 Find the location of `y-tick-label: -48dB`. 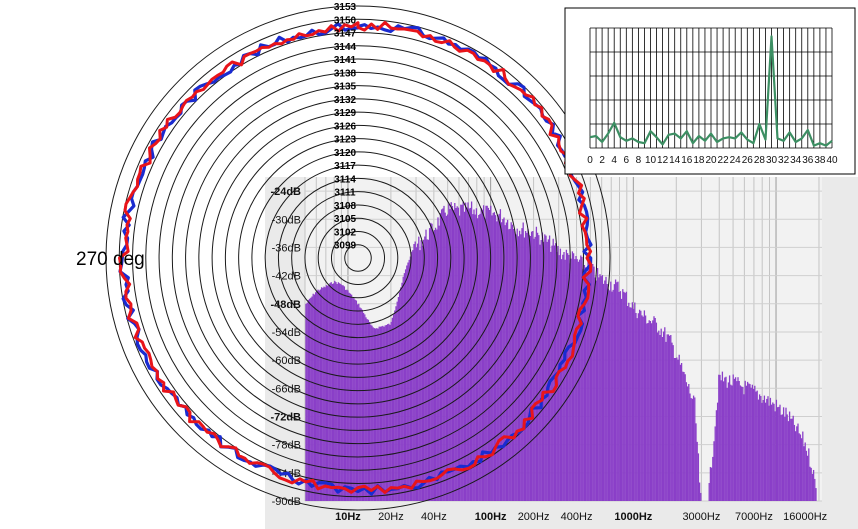

y-tick-label: -48dB is located at coordinates (285, 305).